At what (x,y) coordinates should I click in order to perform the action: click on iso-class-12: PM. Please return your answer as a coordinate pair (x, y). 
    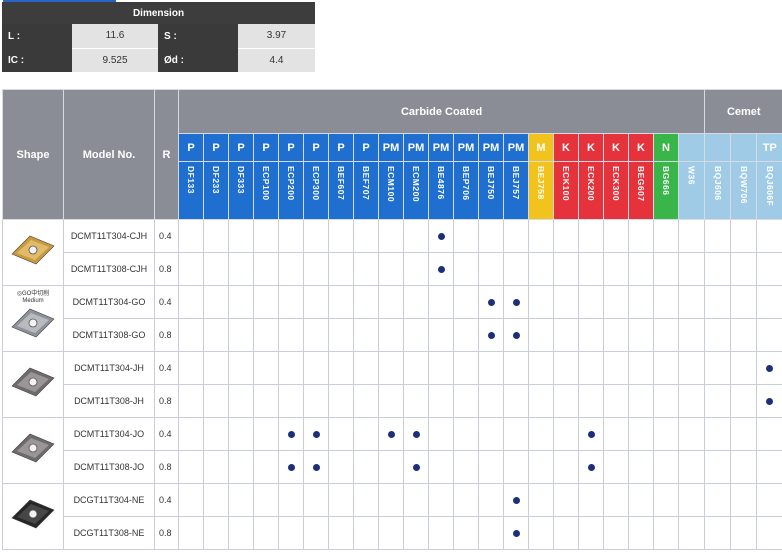
    Looking at the image, I should click on (491, 147).